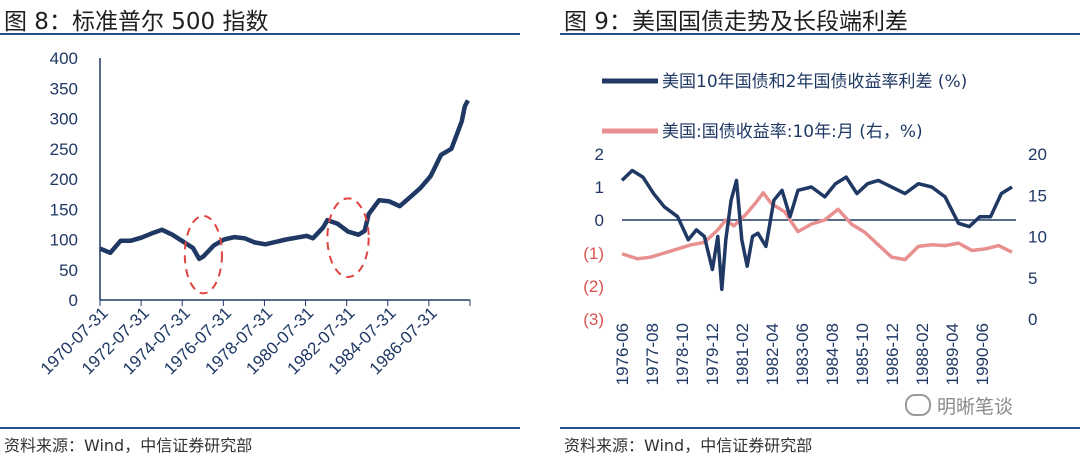 This screenshot has width=1080, height=458. What do you see at coordinates (64, 149) in the screenshot?
I see `y-tick-label: 250` at bounding box center [64, 149].